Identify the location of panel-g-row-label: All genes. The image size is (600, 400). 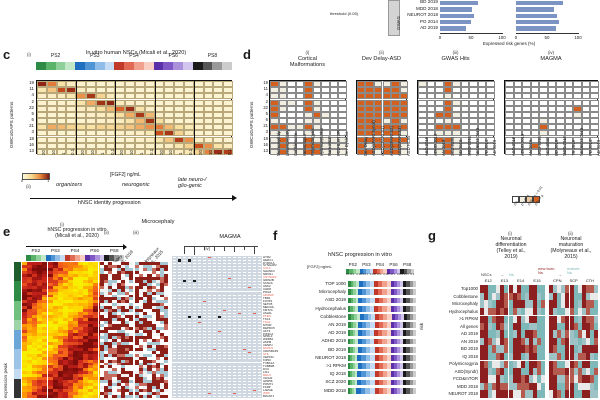
(468, 326).